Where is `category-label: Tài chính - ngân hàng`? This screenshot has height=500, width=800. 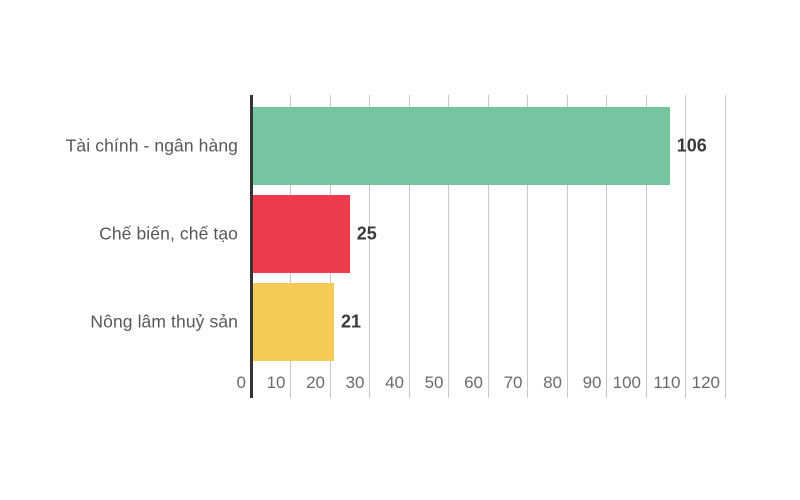 category-label: Tài chính - ngân hàng is located at coordinates (151, 145).